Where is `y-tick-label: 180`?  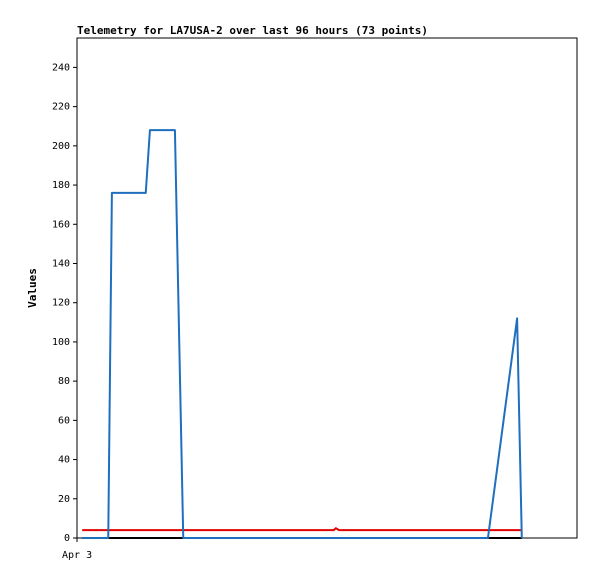 y-tick-label: 180 is located at coordinates (61, 185).